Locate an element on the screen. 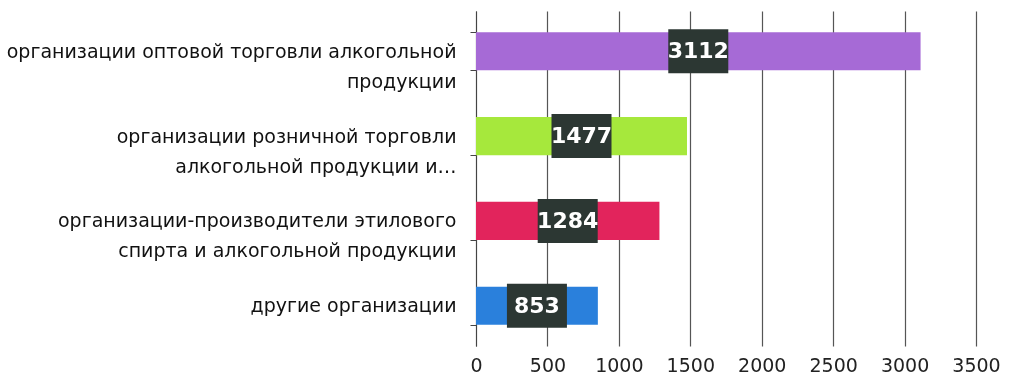  x-tick-label: 1000 is located at coordinates (619, 364).